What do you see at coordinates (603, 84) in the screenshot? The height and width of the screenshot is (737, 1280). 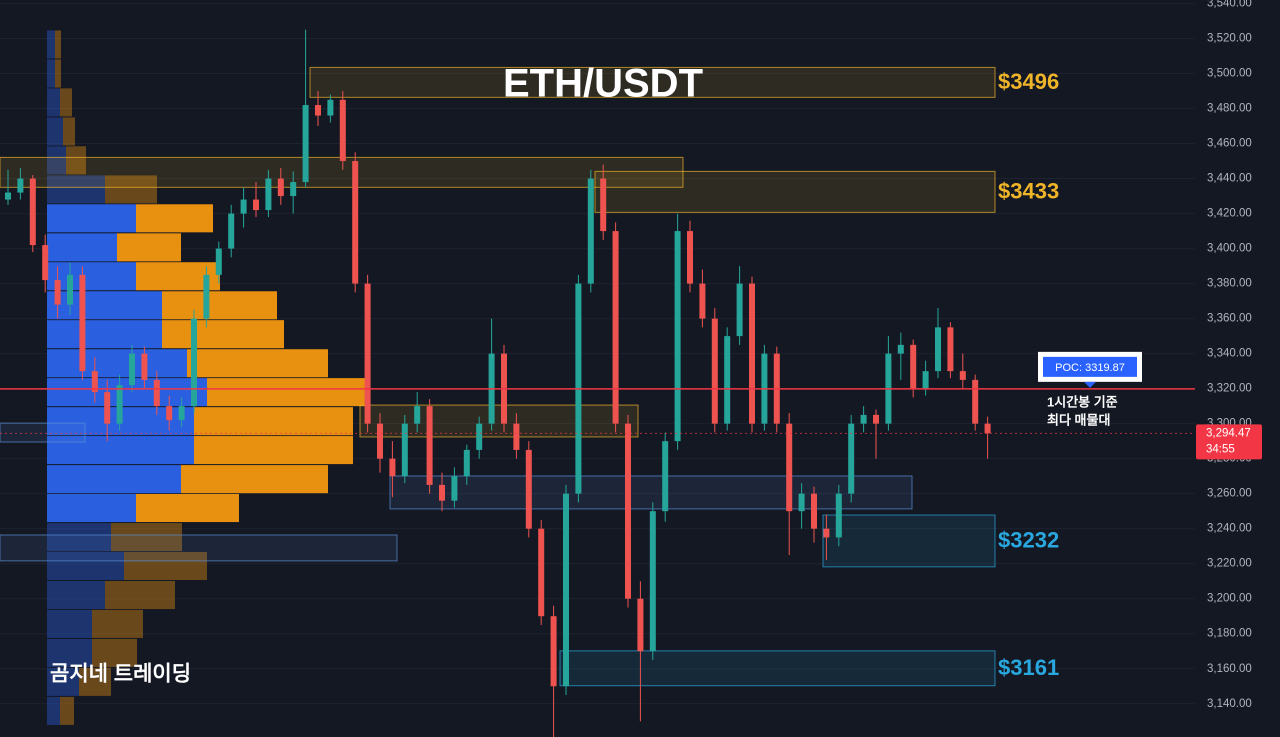 I see `chart-title: ETH/USDT` at bounding box center [603, 84].